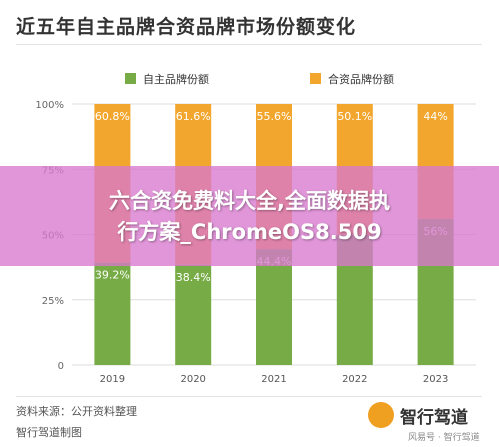 This screenshot has width=499, height=447. Describe the element at coordinates (186, 27) in the screenshot. I see `chart-title: 近五年自主品牌合资品牌市场份额变化` at that location.